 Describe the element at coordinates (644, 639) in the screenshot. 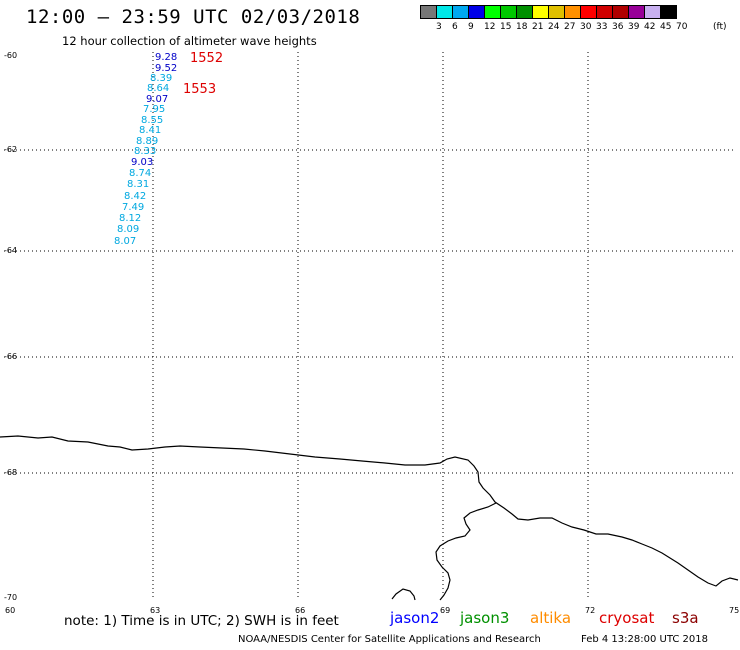

I see `generated-timestamp: Feb 4 13:28:00 UTC 2018` at that location.